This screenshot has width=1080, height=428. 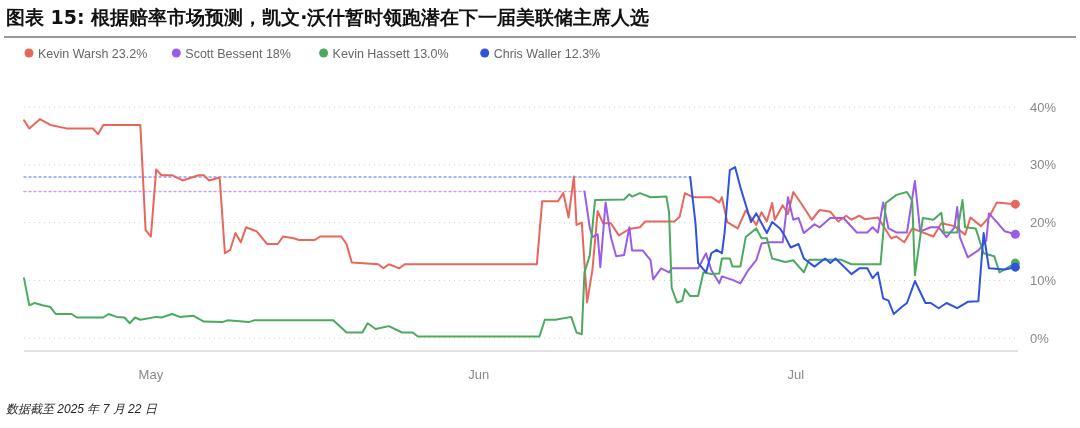 I want to click on y-tick-label: 10%, so click(x=1043, y=280).